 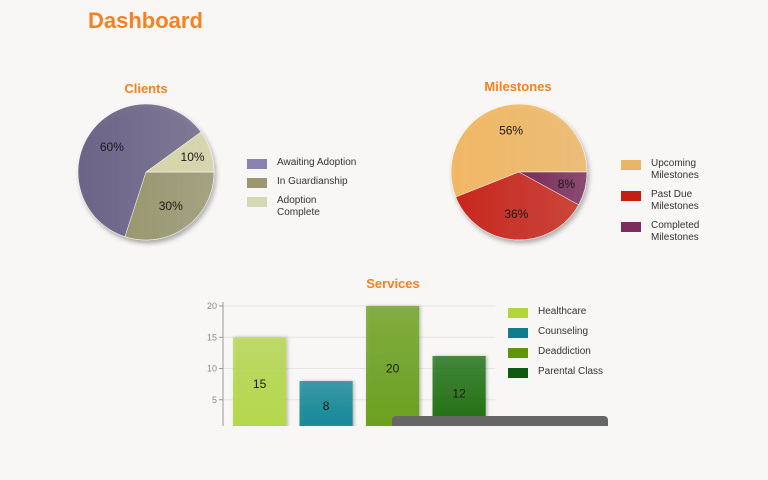 What do you see at coordinates (139, 170) in the screenshot?
I see `pie-slice-awaiting-adoption` at bounding box center [139, 170].